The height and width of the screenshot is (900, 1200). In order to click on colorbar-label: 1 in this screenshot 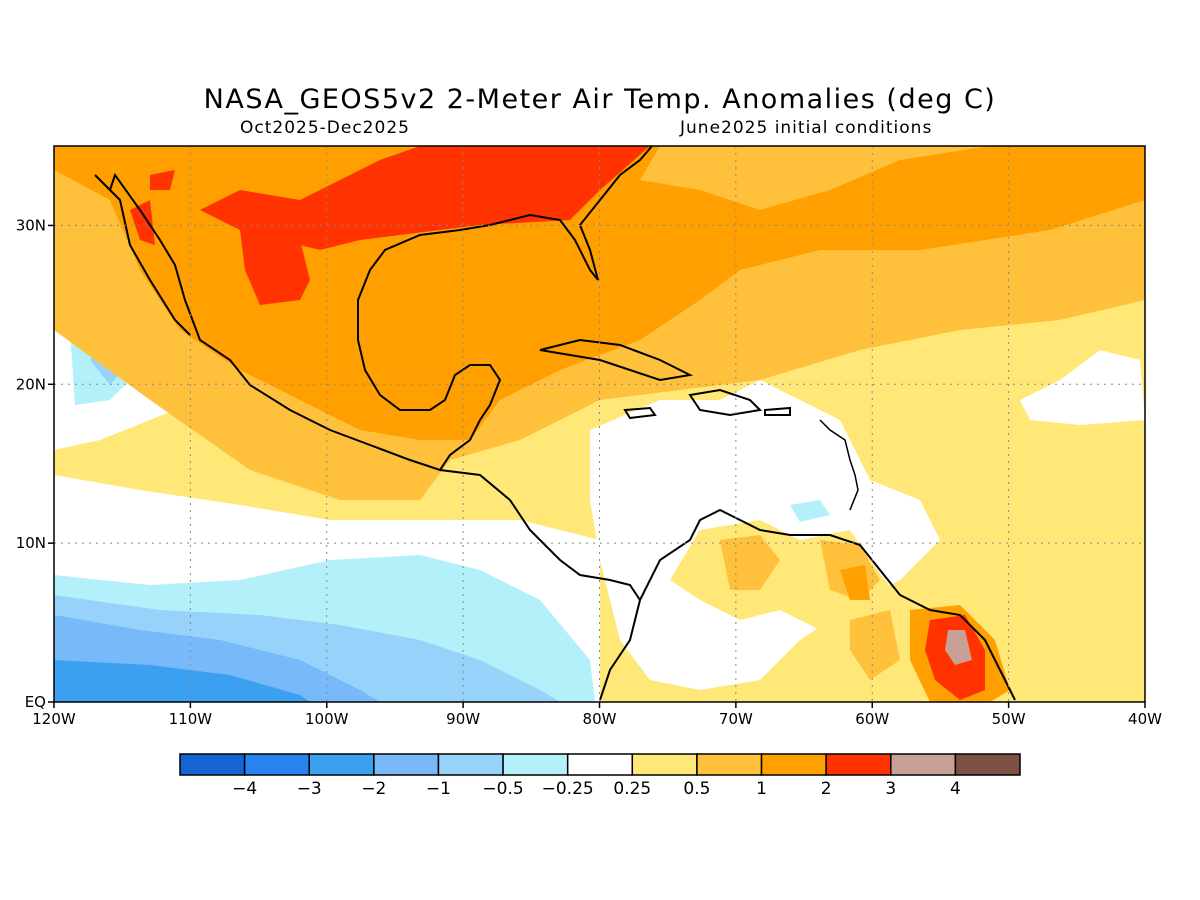, I will do `click(761, 789)`.